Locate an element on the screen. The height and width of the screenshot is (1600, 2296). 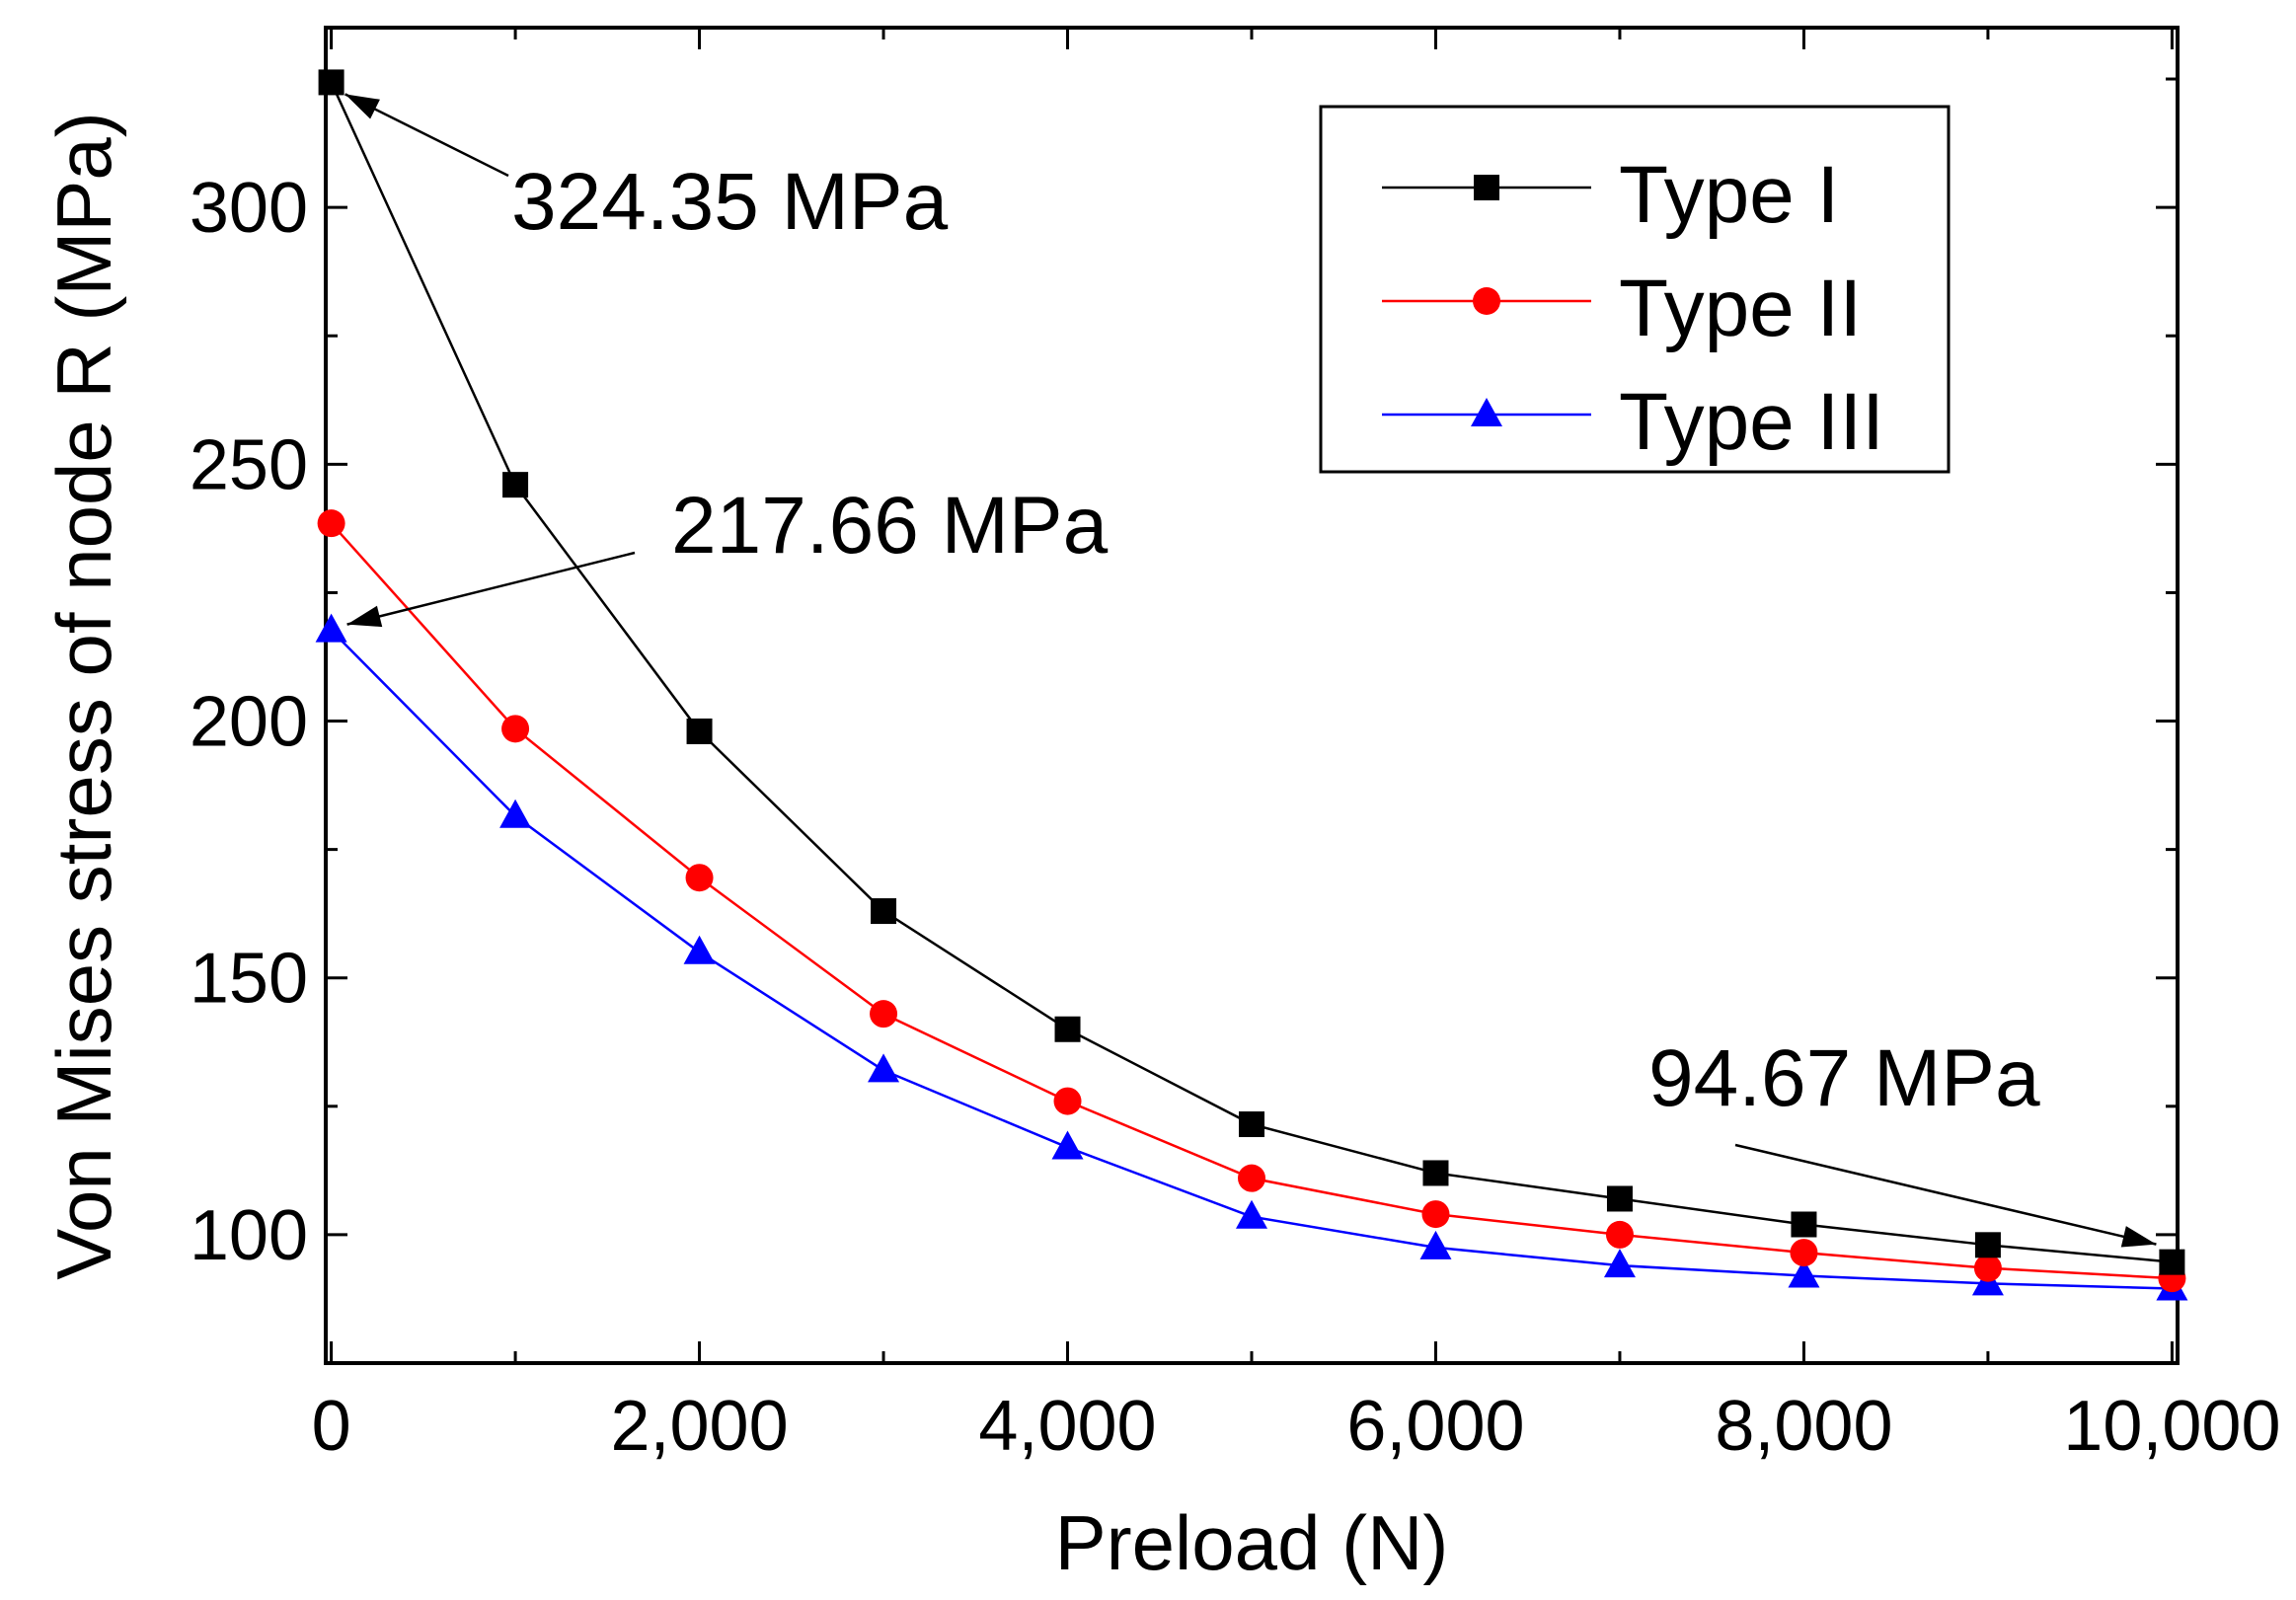
x-tick-labels: 0 2,000 4,000 6,000 8,000 10,000 is located at coordinates (1296, 1427).